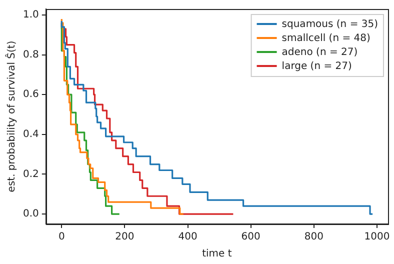  What do you see at coordinates (30, 214) in the screenshot?
I see `y-tick-label: 0.0` at bounding box center [30, 214].